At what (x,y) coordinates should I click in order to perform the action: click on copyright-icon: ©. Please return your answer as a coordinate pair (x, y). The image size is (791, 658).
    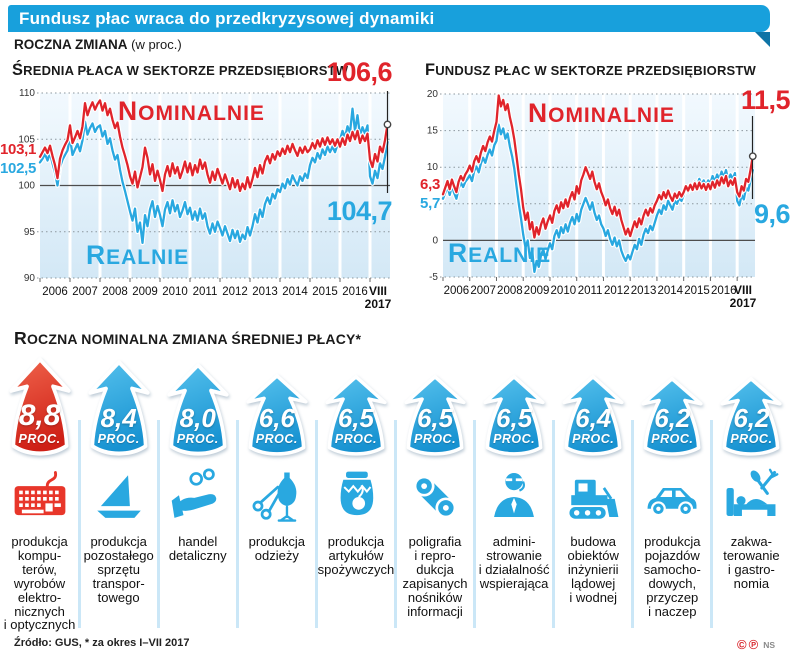
    Looking at the image, I should click on (742, 644).